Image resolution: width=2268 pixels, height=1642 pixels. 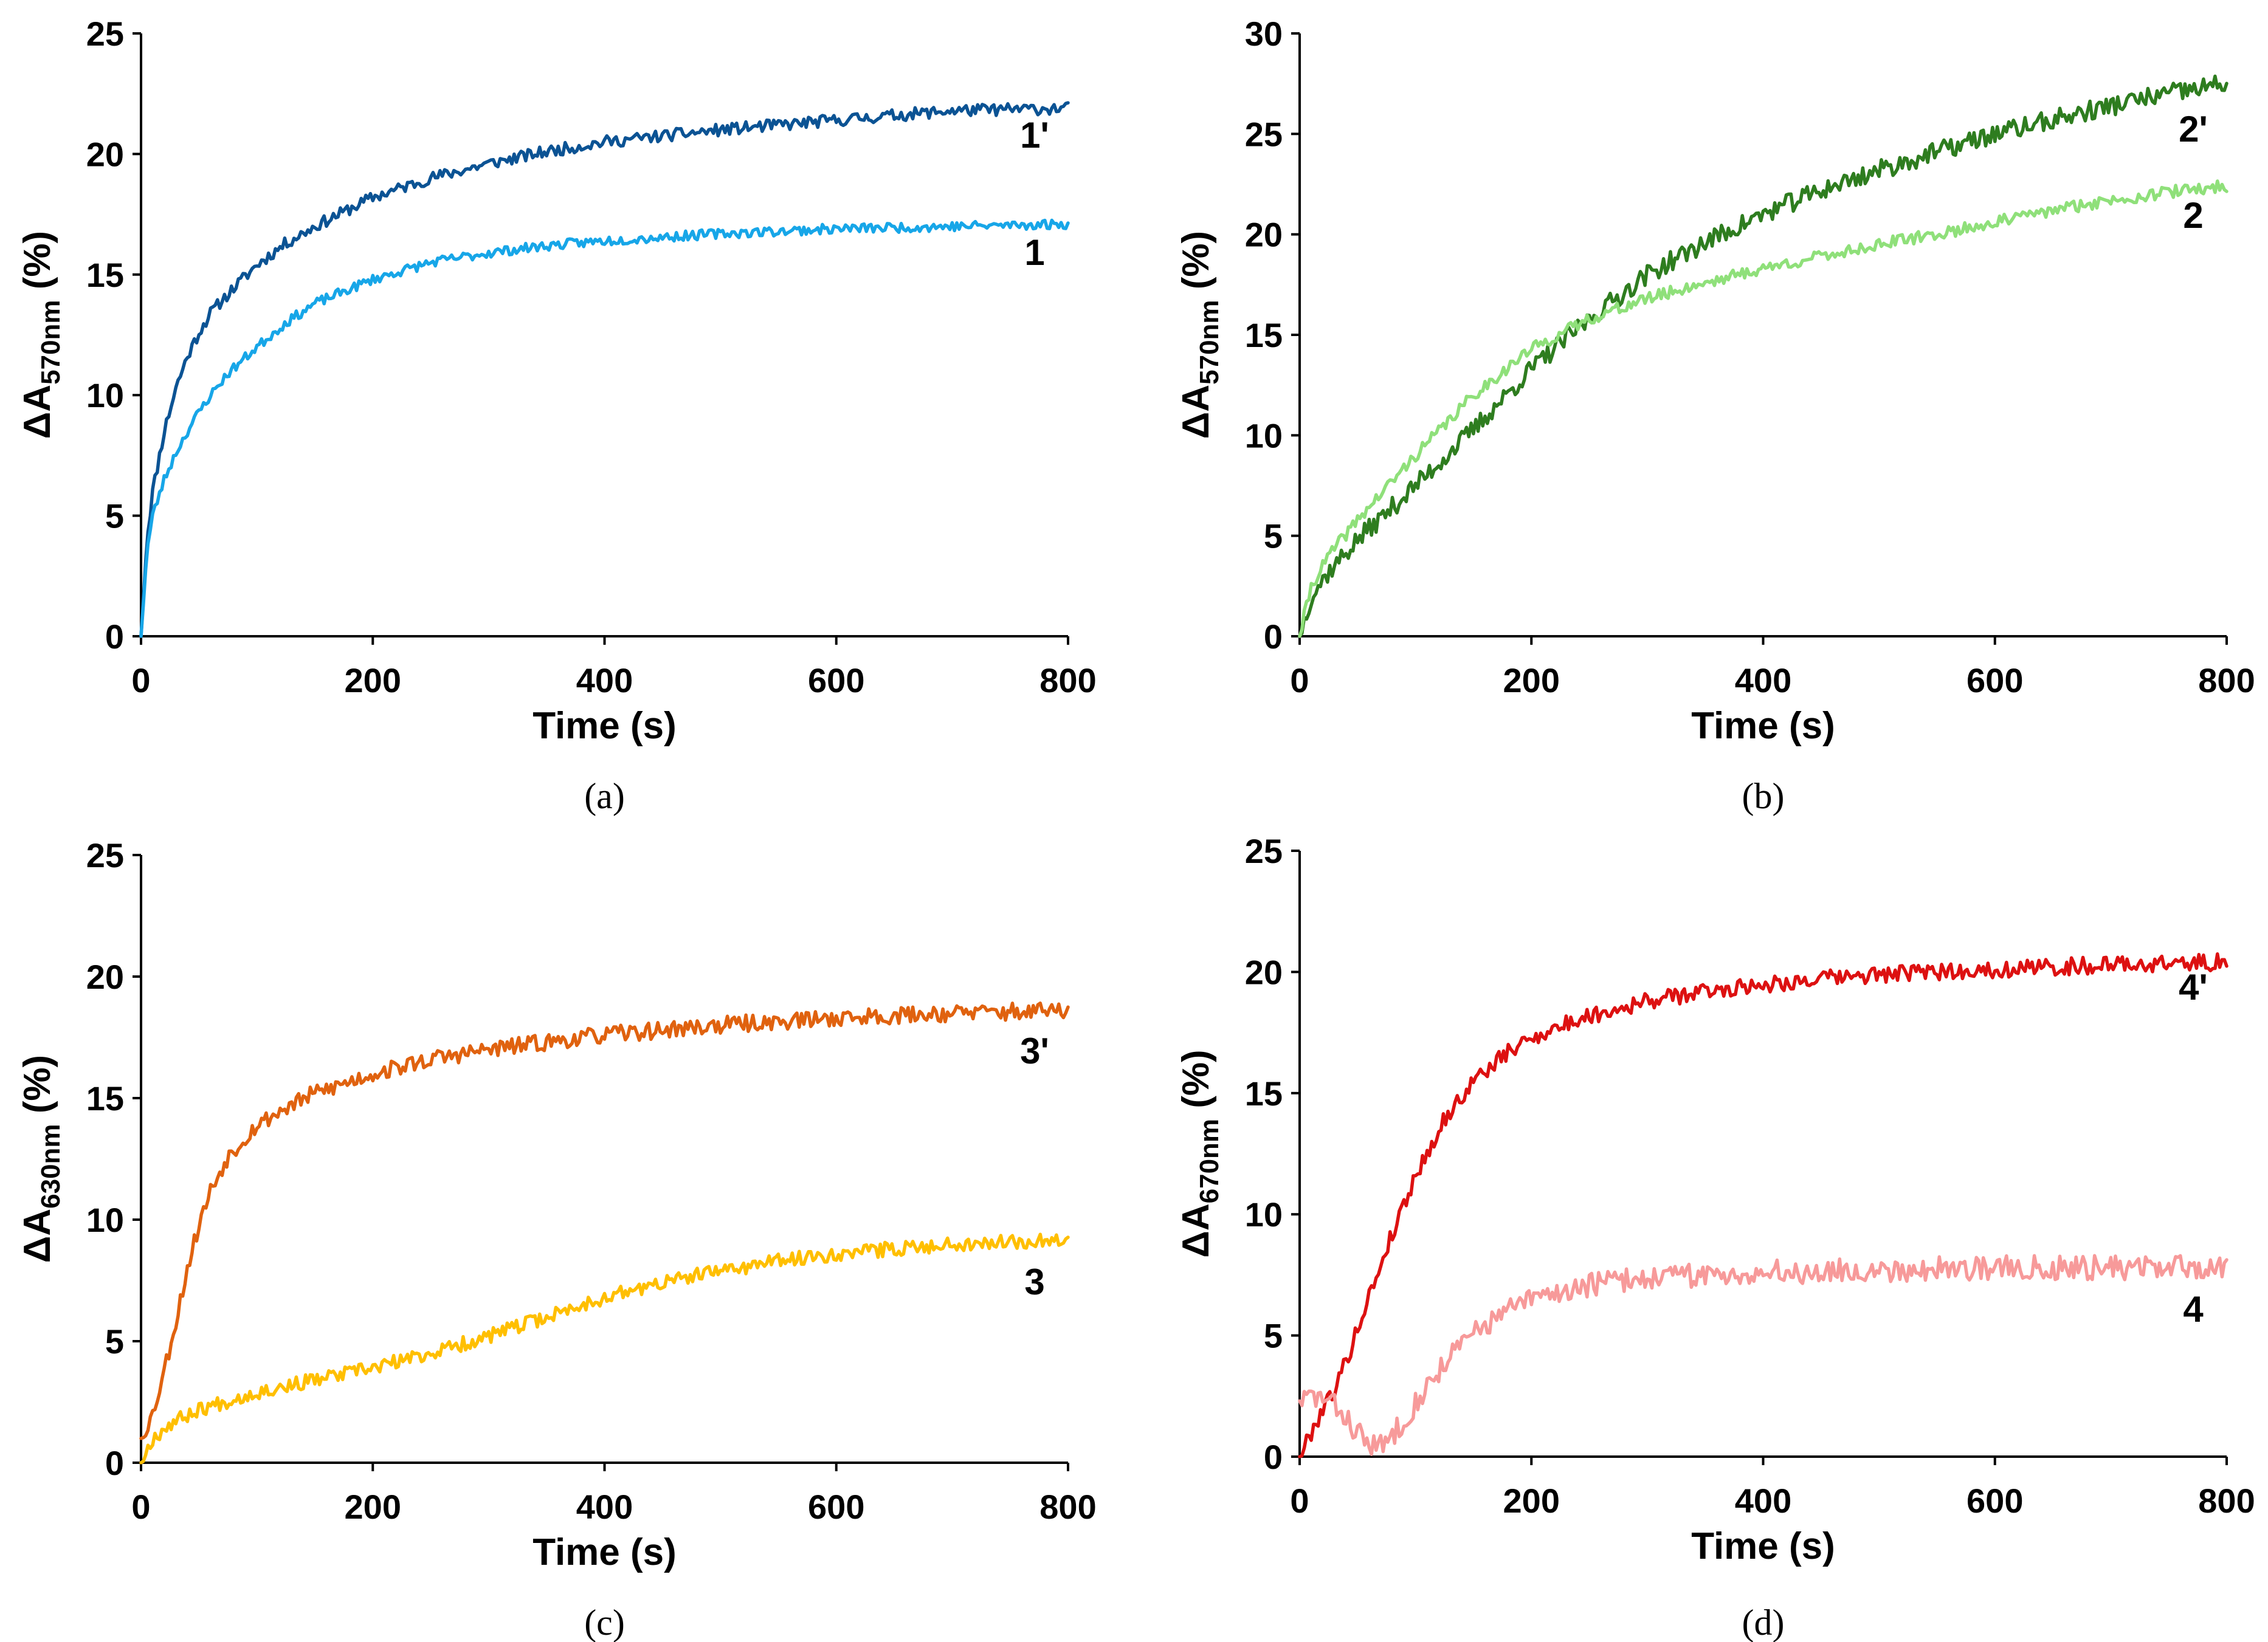 What do you see at coordinates (1763, 1205) in the screenshot?
I see `series-line-4prime` at bounding box center [1763, 1205].